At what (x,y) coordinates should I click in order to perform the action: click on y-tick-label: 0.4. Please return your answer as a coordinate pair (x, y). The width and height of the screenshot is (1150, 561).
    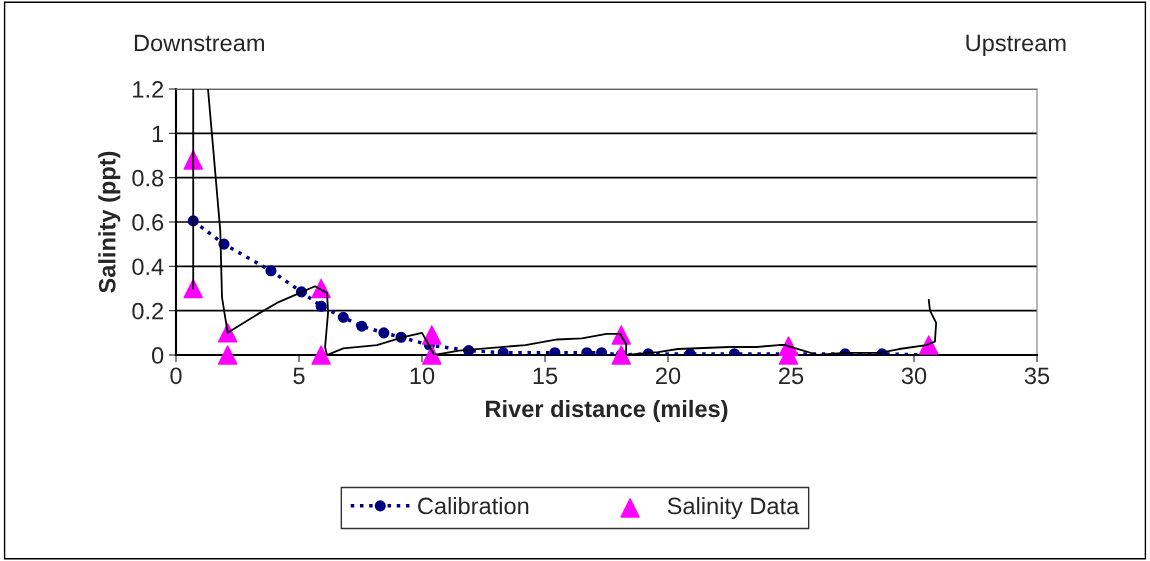
    Looking at the image, I should click on (148, 267).